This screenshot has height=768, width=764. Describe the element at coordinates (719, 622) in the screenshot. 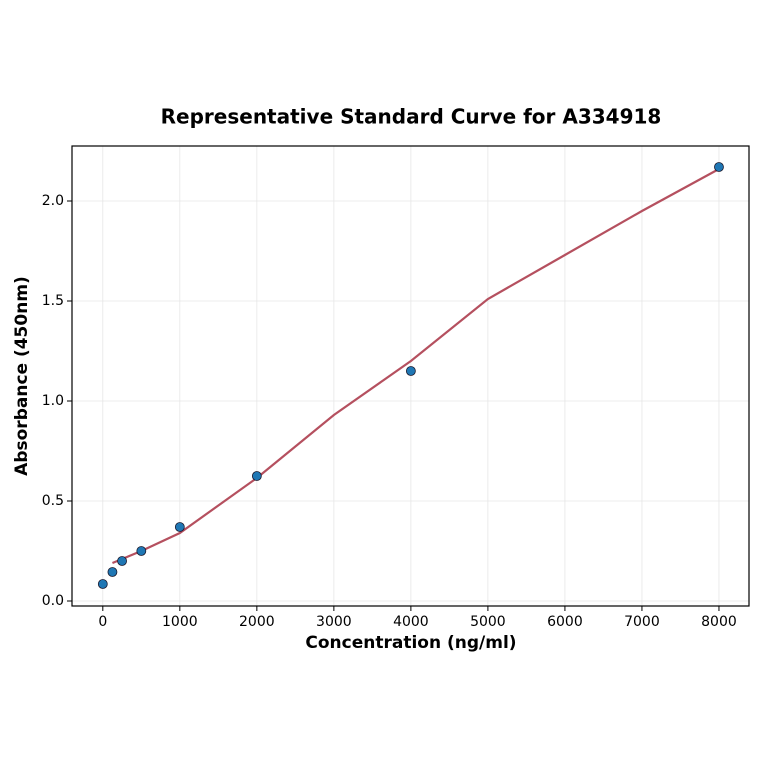

I see `x-tick-label: 8000` at that location.